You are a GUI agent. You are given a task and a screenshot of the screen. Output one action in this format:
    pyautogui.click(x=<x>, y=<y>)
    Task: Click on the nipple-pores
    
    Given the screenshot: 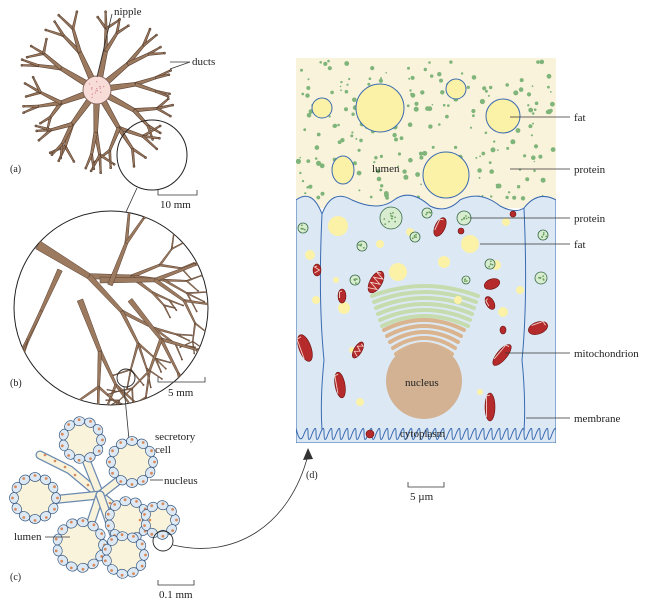 What is the action you would take?
    pyautogui.click(x=96, y=90)
    